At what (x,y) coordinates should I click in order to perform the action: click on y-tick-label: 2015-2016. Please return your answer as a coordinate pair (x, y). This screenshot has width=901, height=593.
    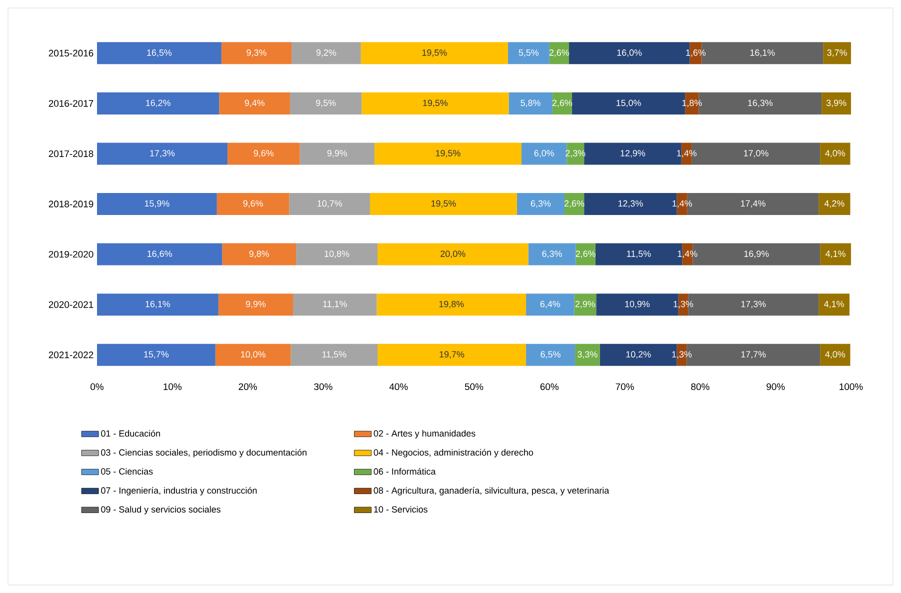
    Looking at the image, I should click on (71, 53).